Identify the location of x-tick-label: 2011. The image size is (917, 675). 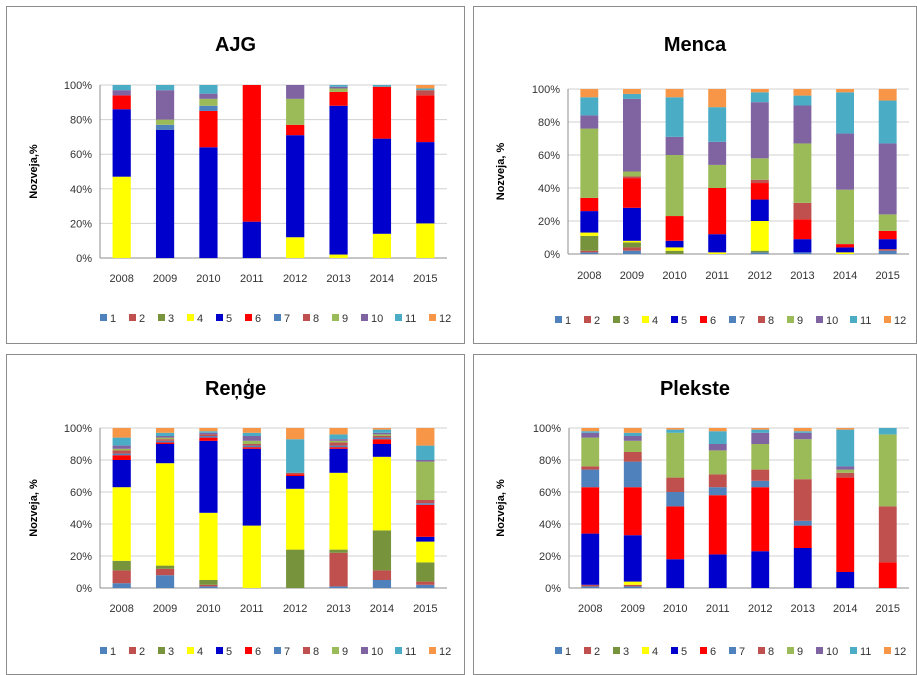
(718, 609).